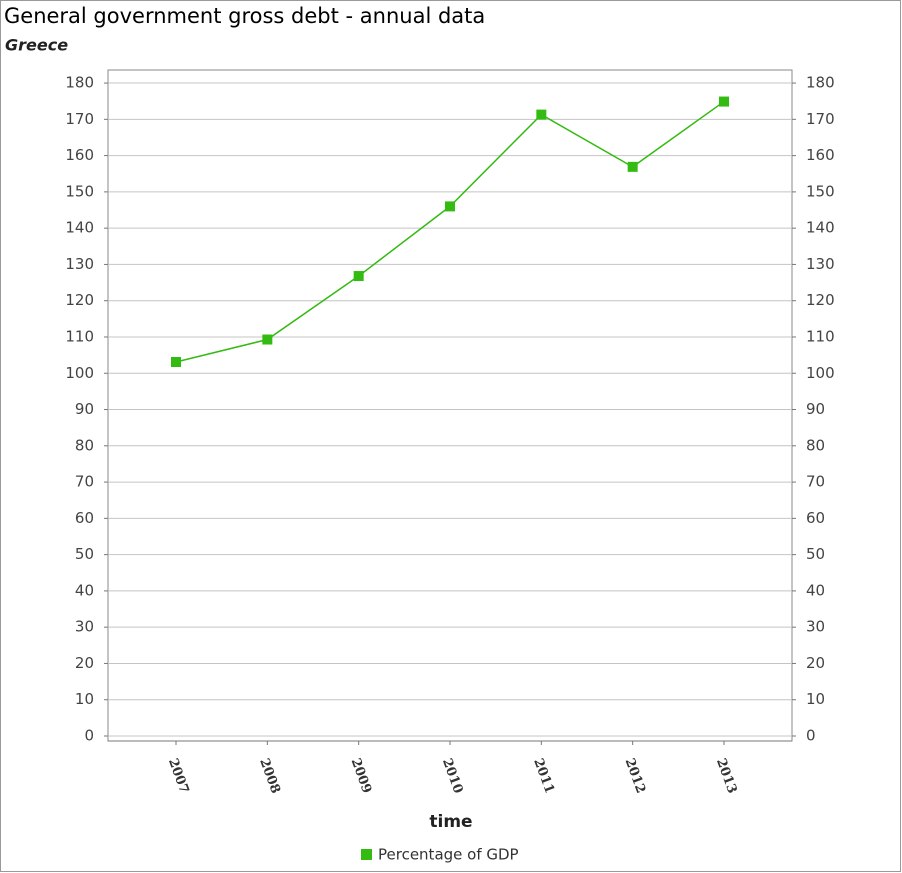 The height and width of the screenshot is (873, 902). I want to click on y-tick-label: 50, so click(84, 554).